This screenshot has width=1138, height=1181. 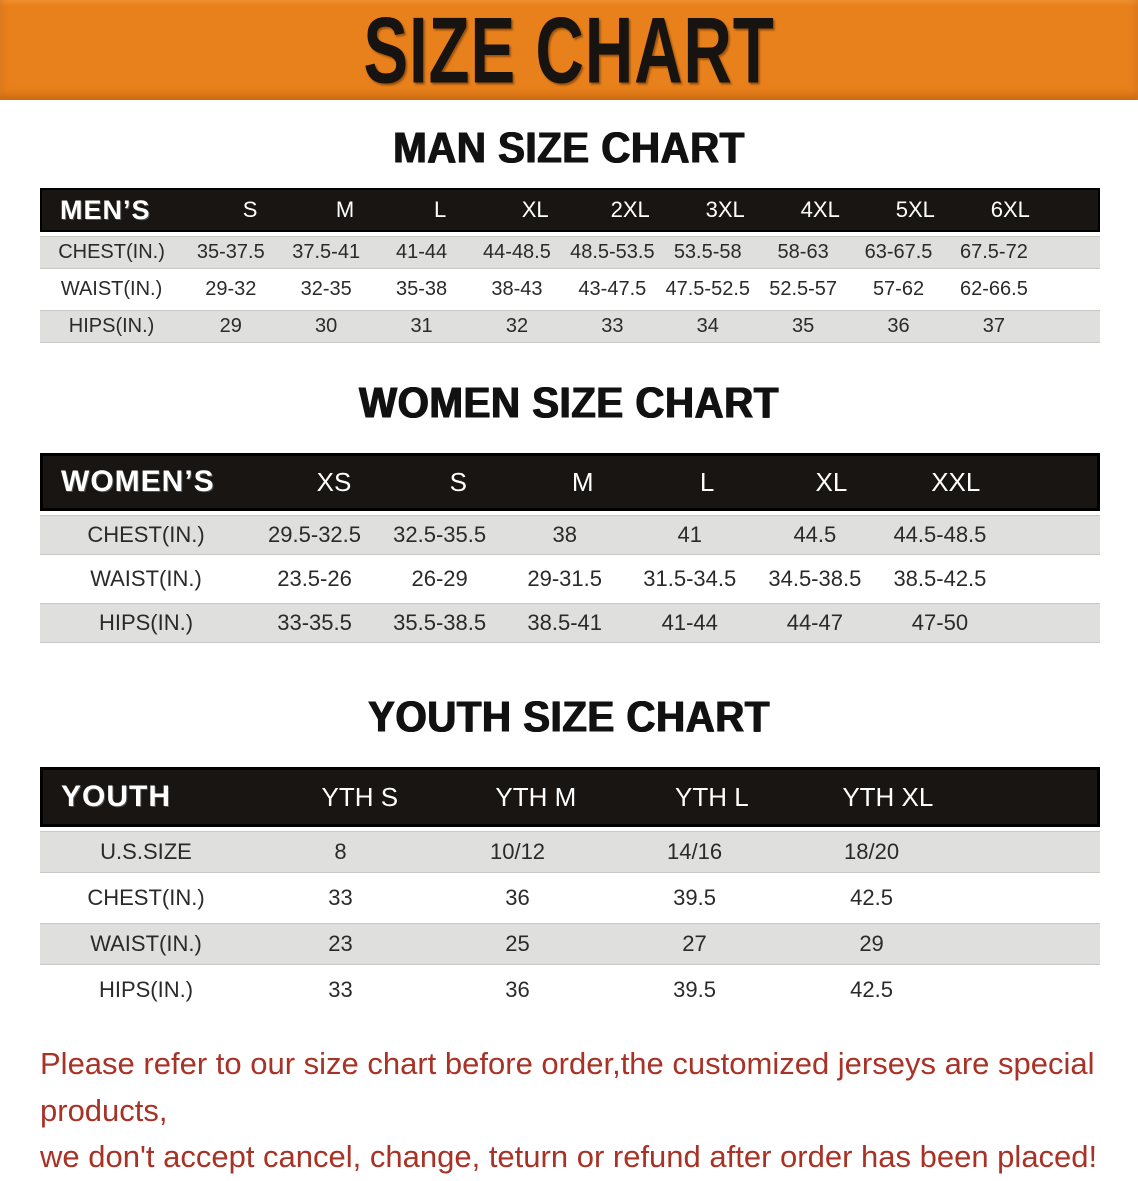 I want to click on size-column-header: 6XL, so click(x=1010, y=209).